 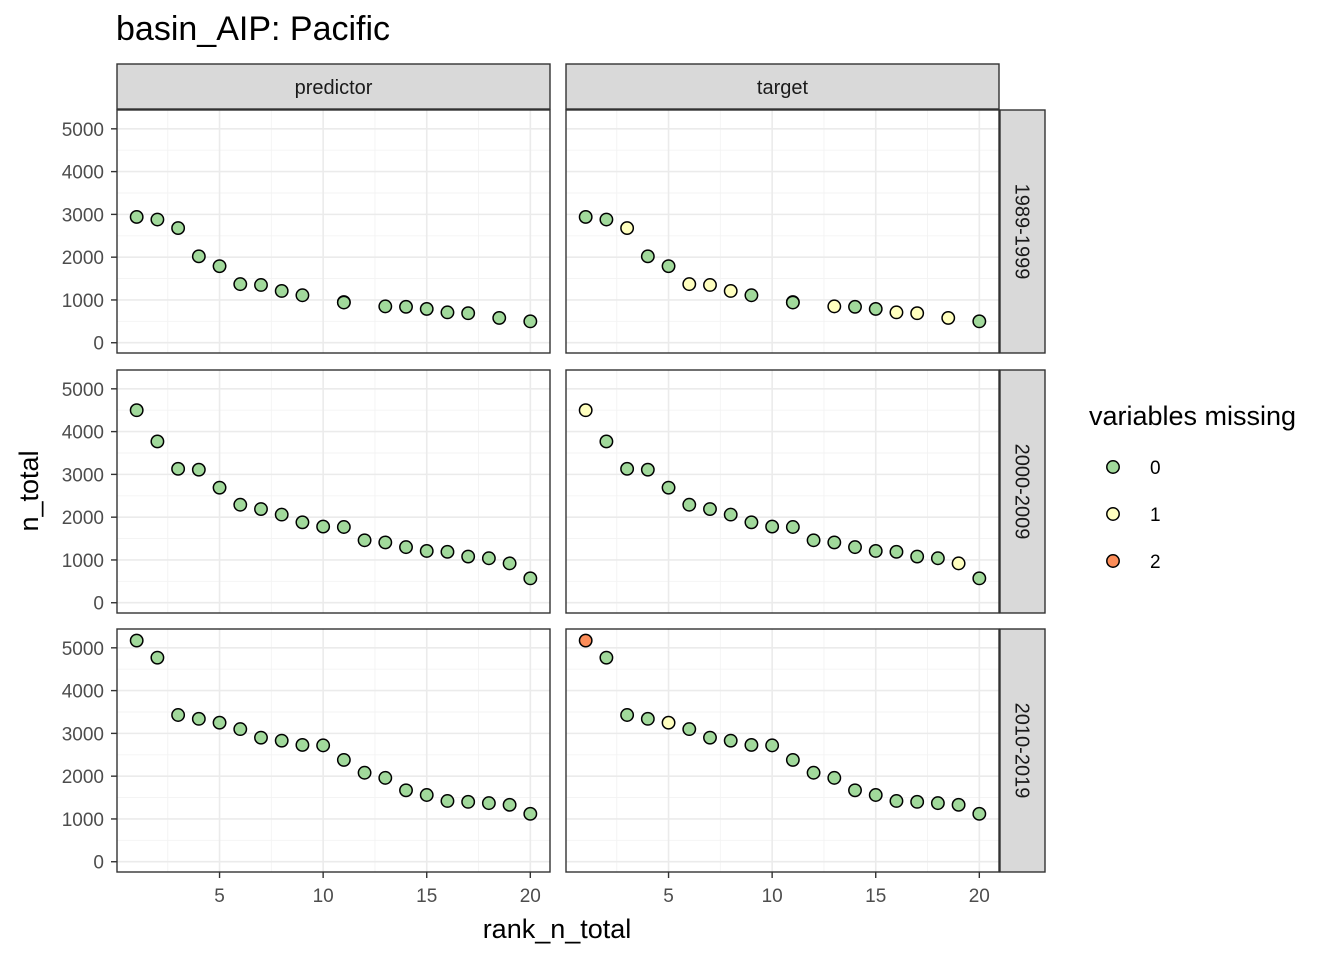 I want to click on row-strip-2010-2019, so click(x=1022, y=750).